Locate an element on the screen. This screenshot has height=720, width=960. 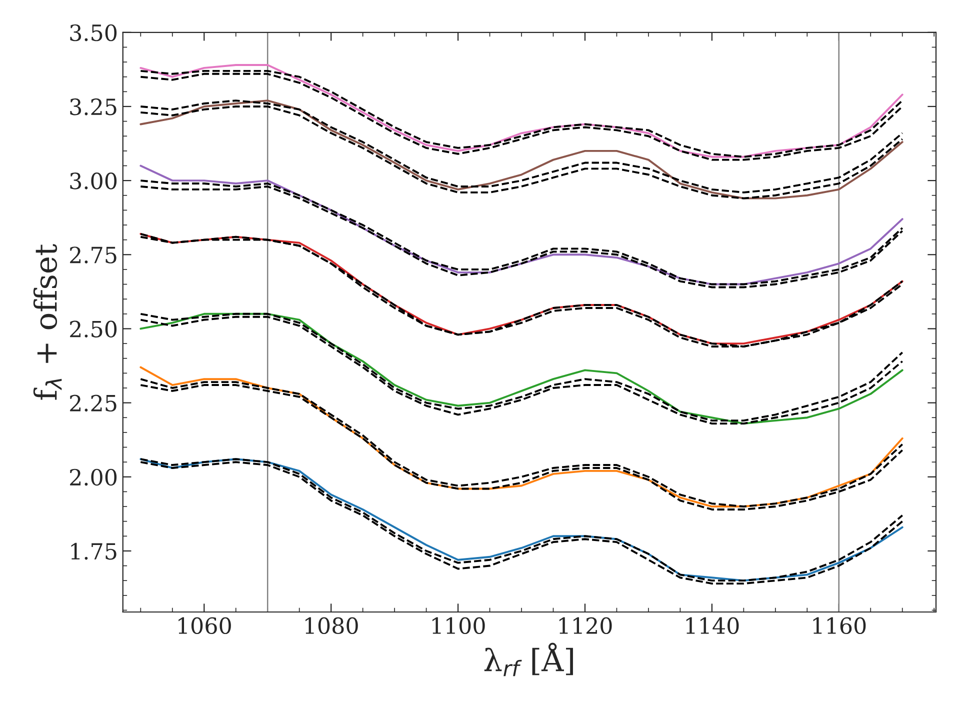
y-tick-label: 3.00 is located at coordinates (93, 181).